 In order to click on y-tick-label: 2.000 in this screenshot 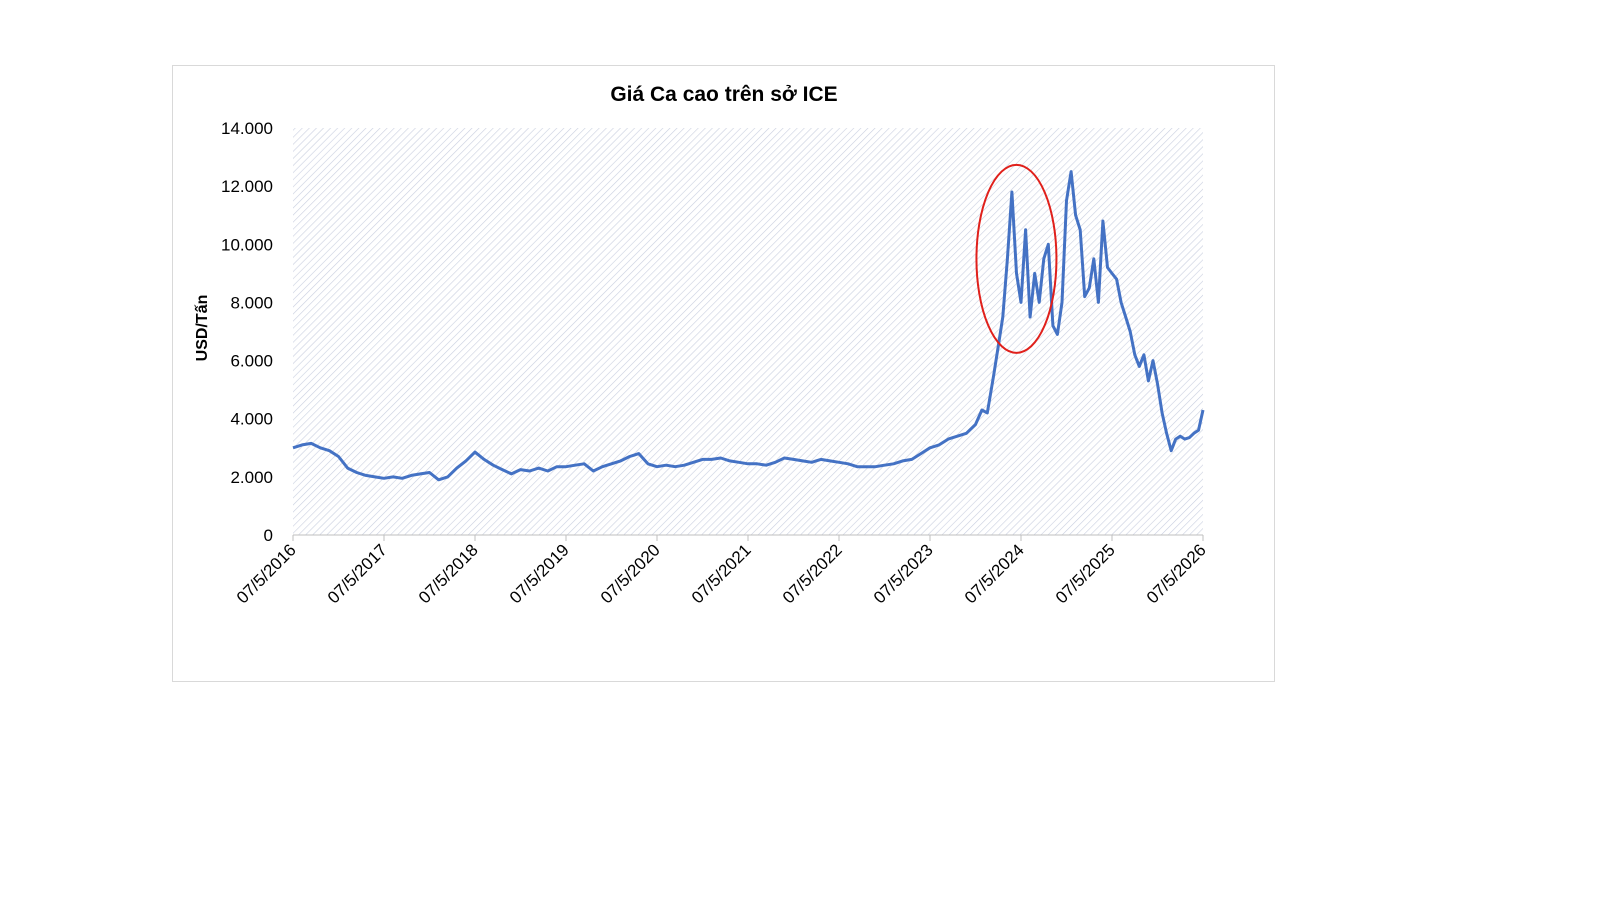, I will do `click(251, 477)`.